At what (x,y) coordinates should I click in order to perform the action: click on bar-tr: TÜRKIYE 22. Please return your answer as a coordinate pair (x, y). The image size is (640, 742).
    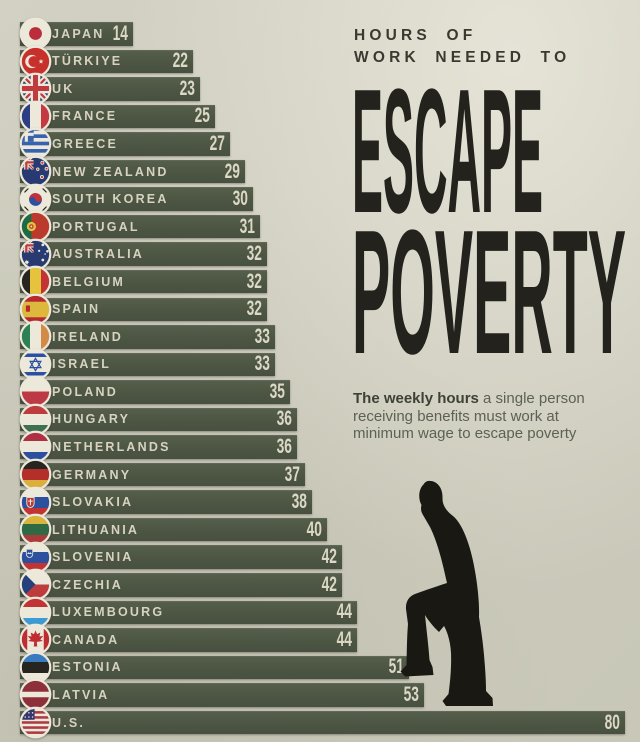
    Looking at the image, I should click on (106, 61).